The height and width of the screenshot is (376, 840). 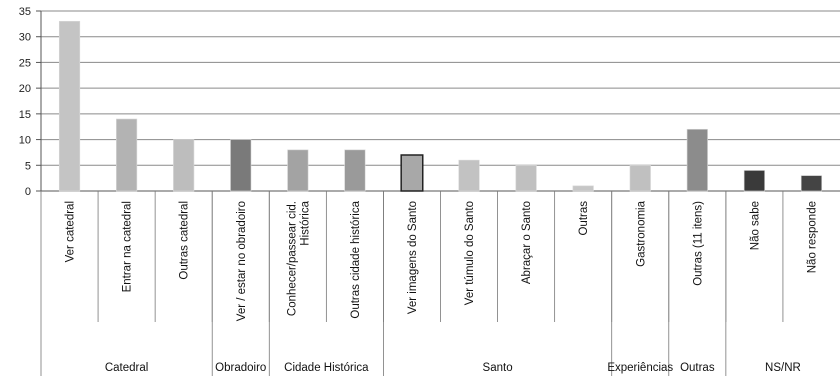 I want to click on category-label: Gastronomia, so click(x=641, y=233).